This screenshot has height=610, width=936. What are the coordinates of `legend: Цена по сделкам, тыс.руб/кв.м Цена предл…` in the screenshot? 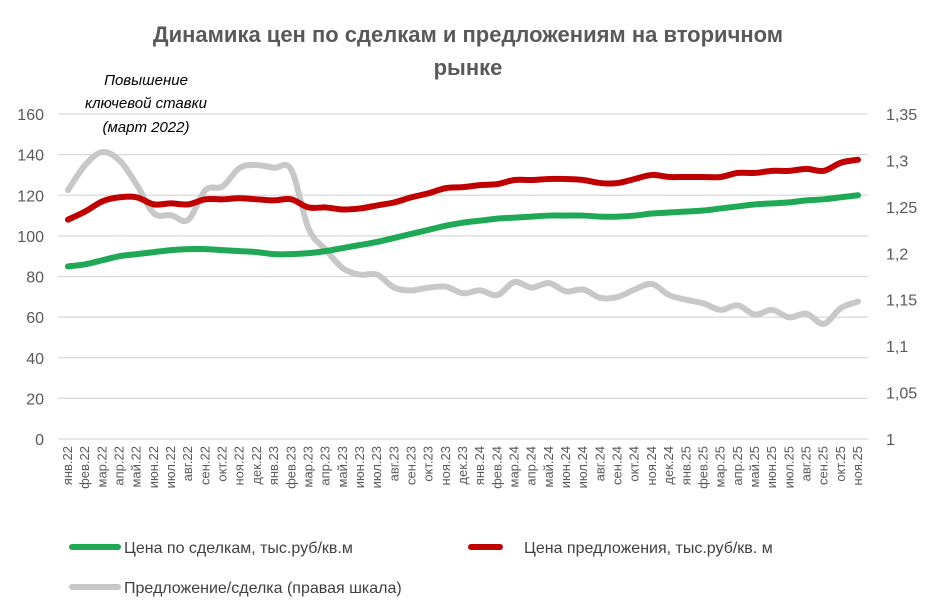 It's located at (421, 568).